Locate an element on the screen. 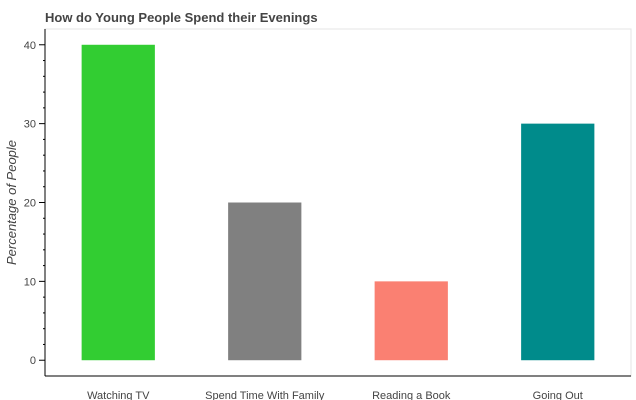 The height and width of the screenshot is (400, 636). bar-spend-time-with-family is located at coordinates (265, 281).